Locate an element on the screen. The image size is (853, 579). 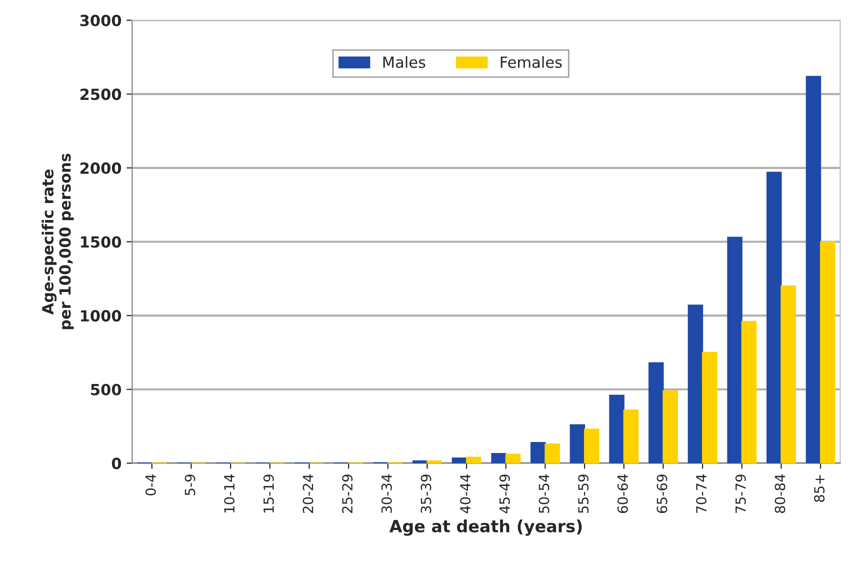
x-tick-label: 20-24 is located at coordinates (308, 493).